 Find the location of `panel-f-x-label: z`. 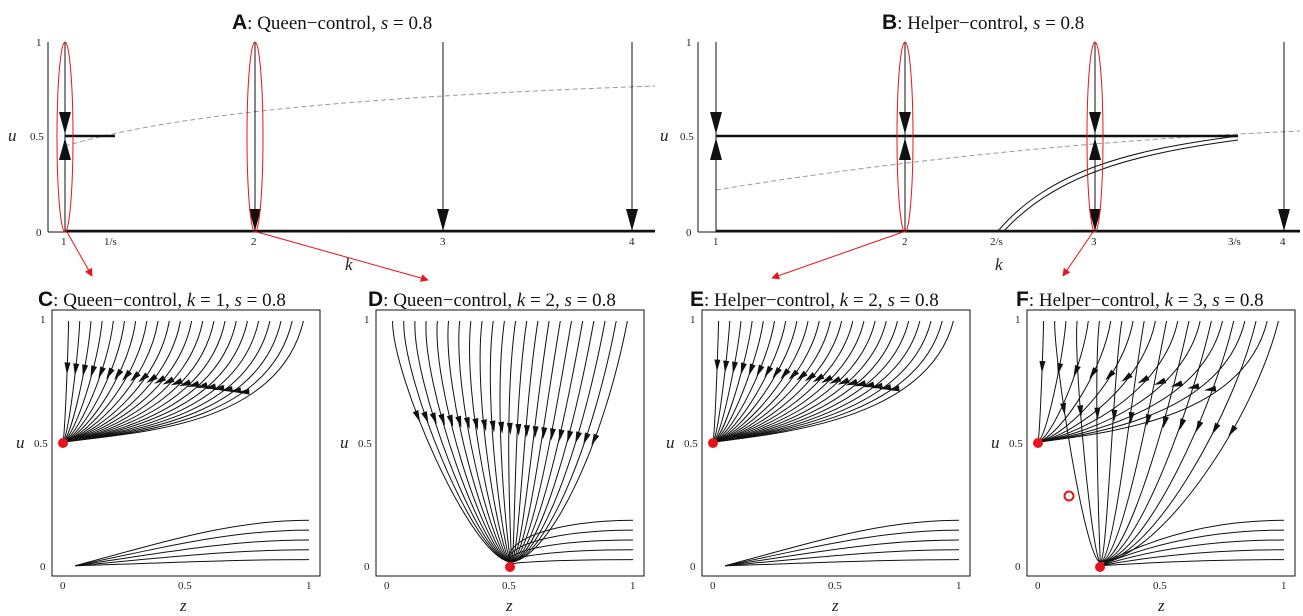

panel-f-x-label: z is located at coordinates (1161, 605).